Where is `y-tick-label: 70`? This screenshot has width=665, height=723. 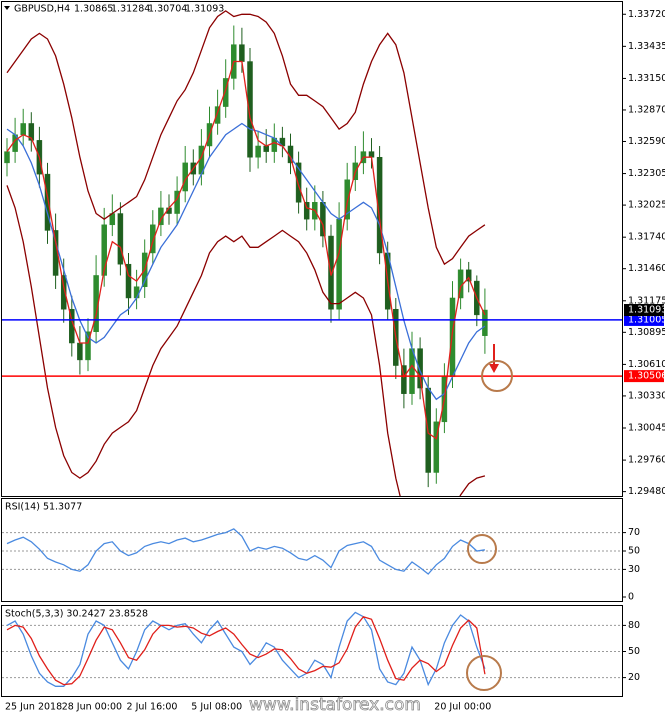
y-tick-label: 70 is located at coordinates (634, 532).